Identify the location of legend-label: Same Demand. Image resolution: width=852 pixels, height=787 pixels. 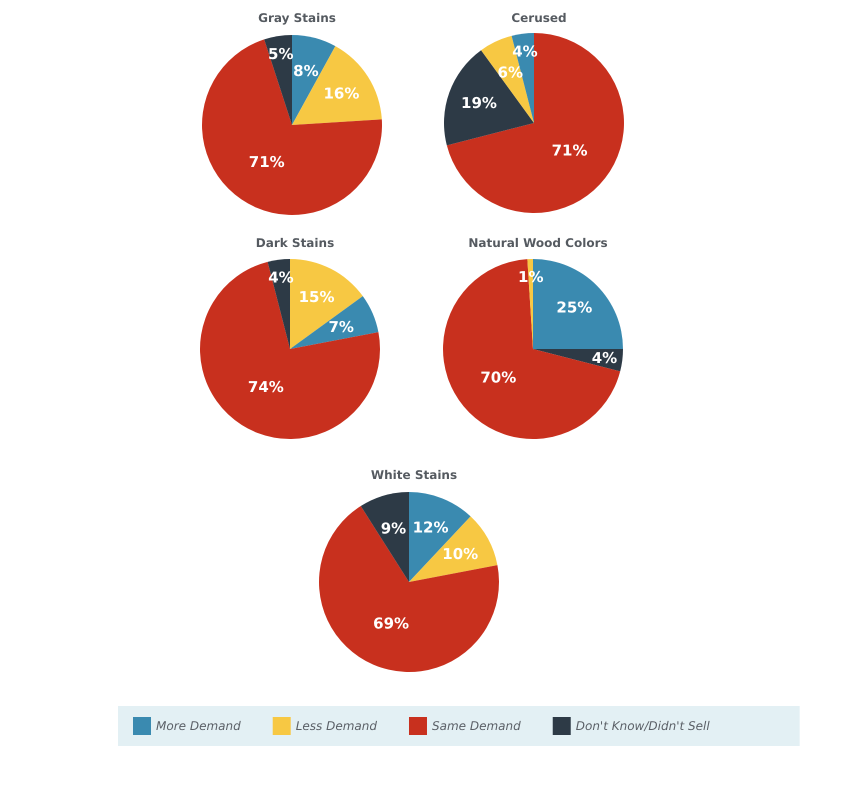
(477, 726).